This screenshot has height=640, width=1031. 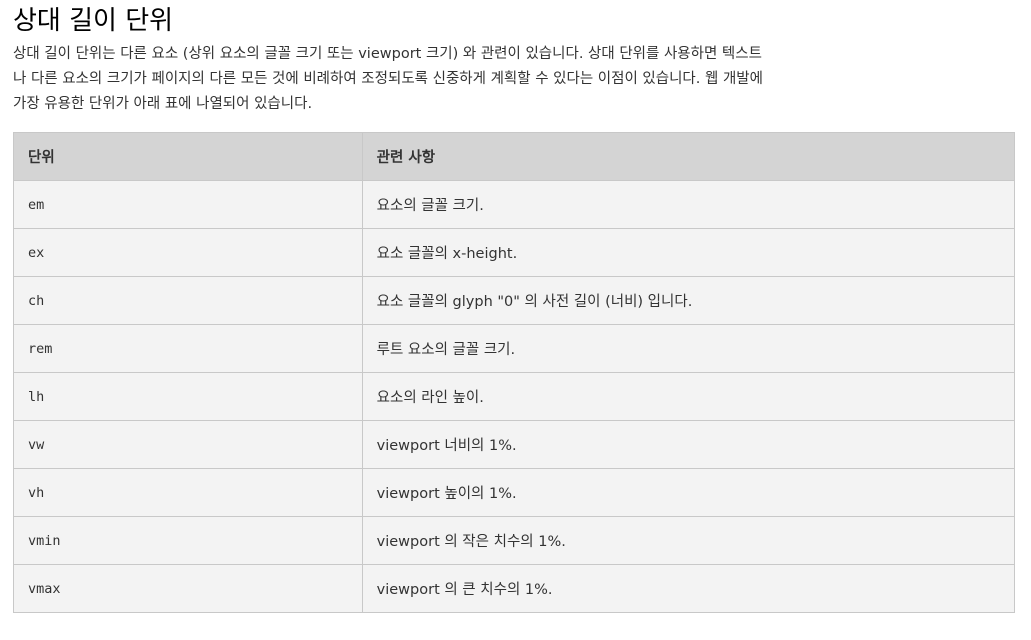 I want to click on table-row: rem 루트 요소의 글꼴 크기., so click(x=514, y=348).